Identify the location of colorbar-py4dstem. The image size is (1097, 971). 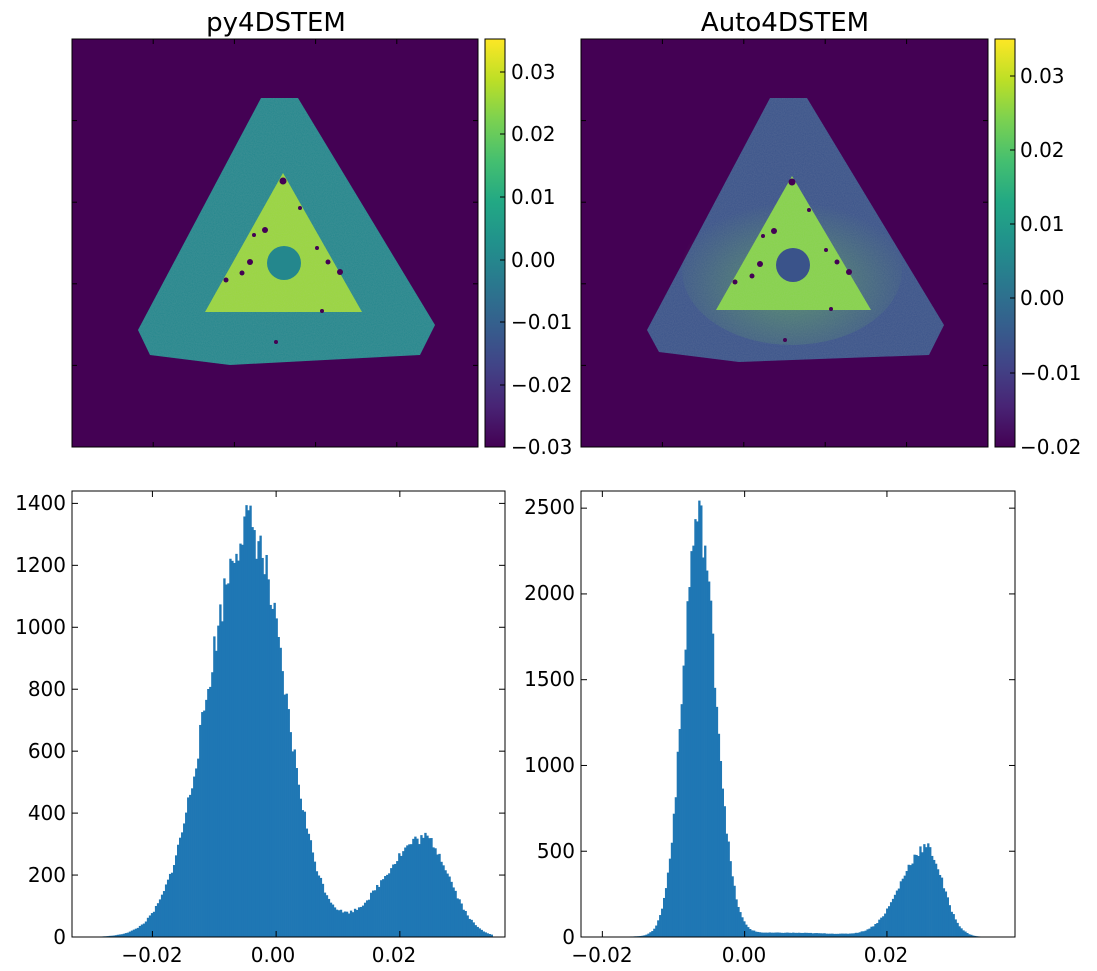
(495, 243).